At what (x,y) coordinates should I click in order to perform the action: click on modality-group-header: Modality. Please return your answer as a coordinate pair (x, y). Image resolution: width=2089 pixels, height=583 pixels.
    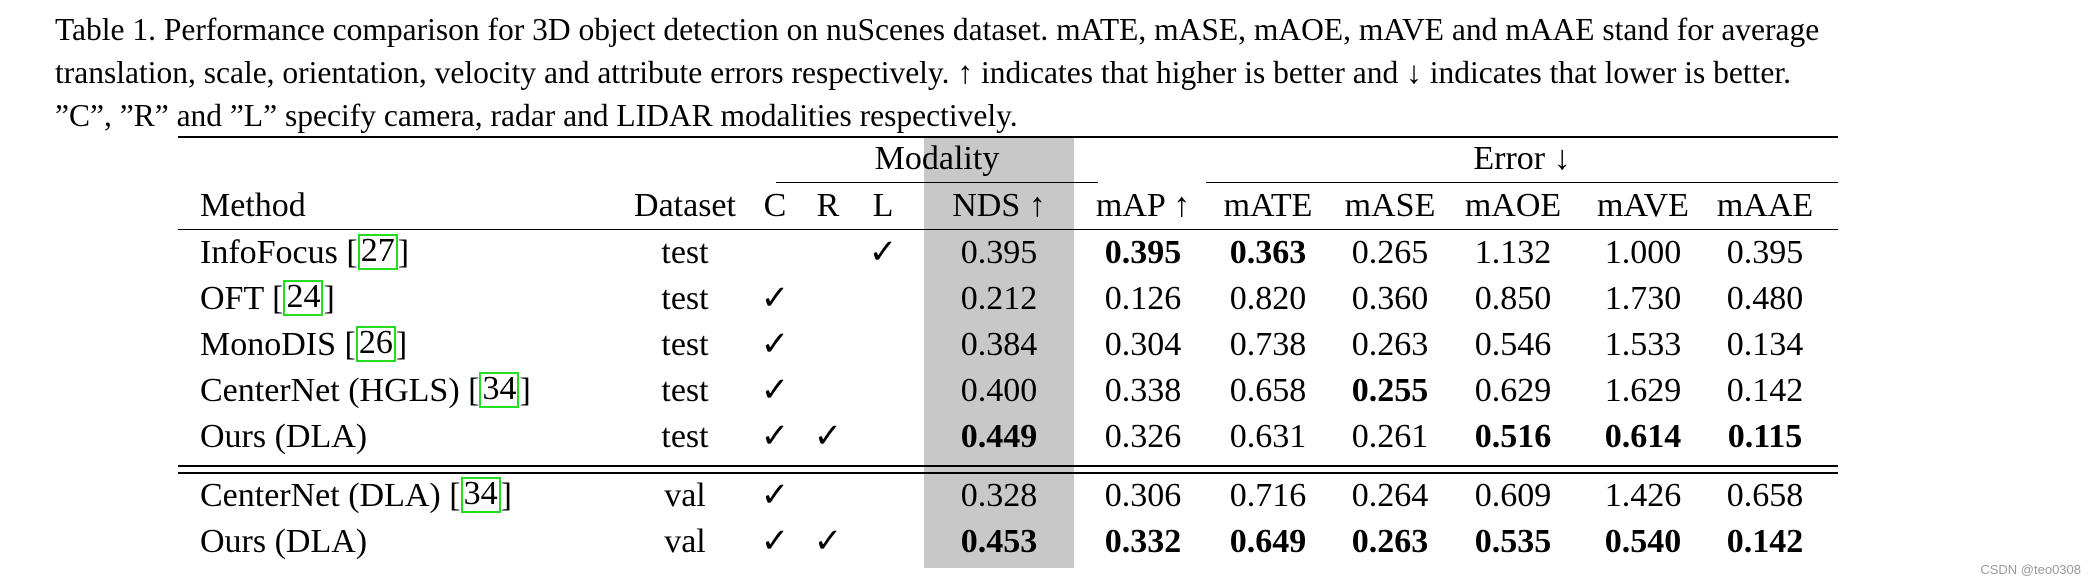
    Looking at the image, I should click on (937, 158).